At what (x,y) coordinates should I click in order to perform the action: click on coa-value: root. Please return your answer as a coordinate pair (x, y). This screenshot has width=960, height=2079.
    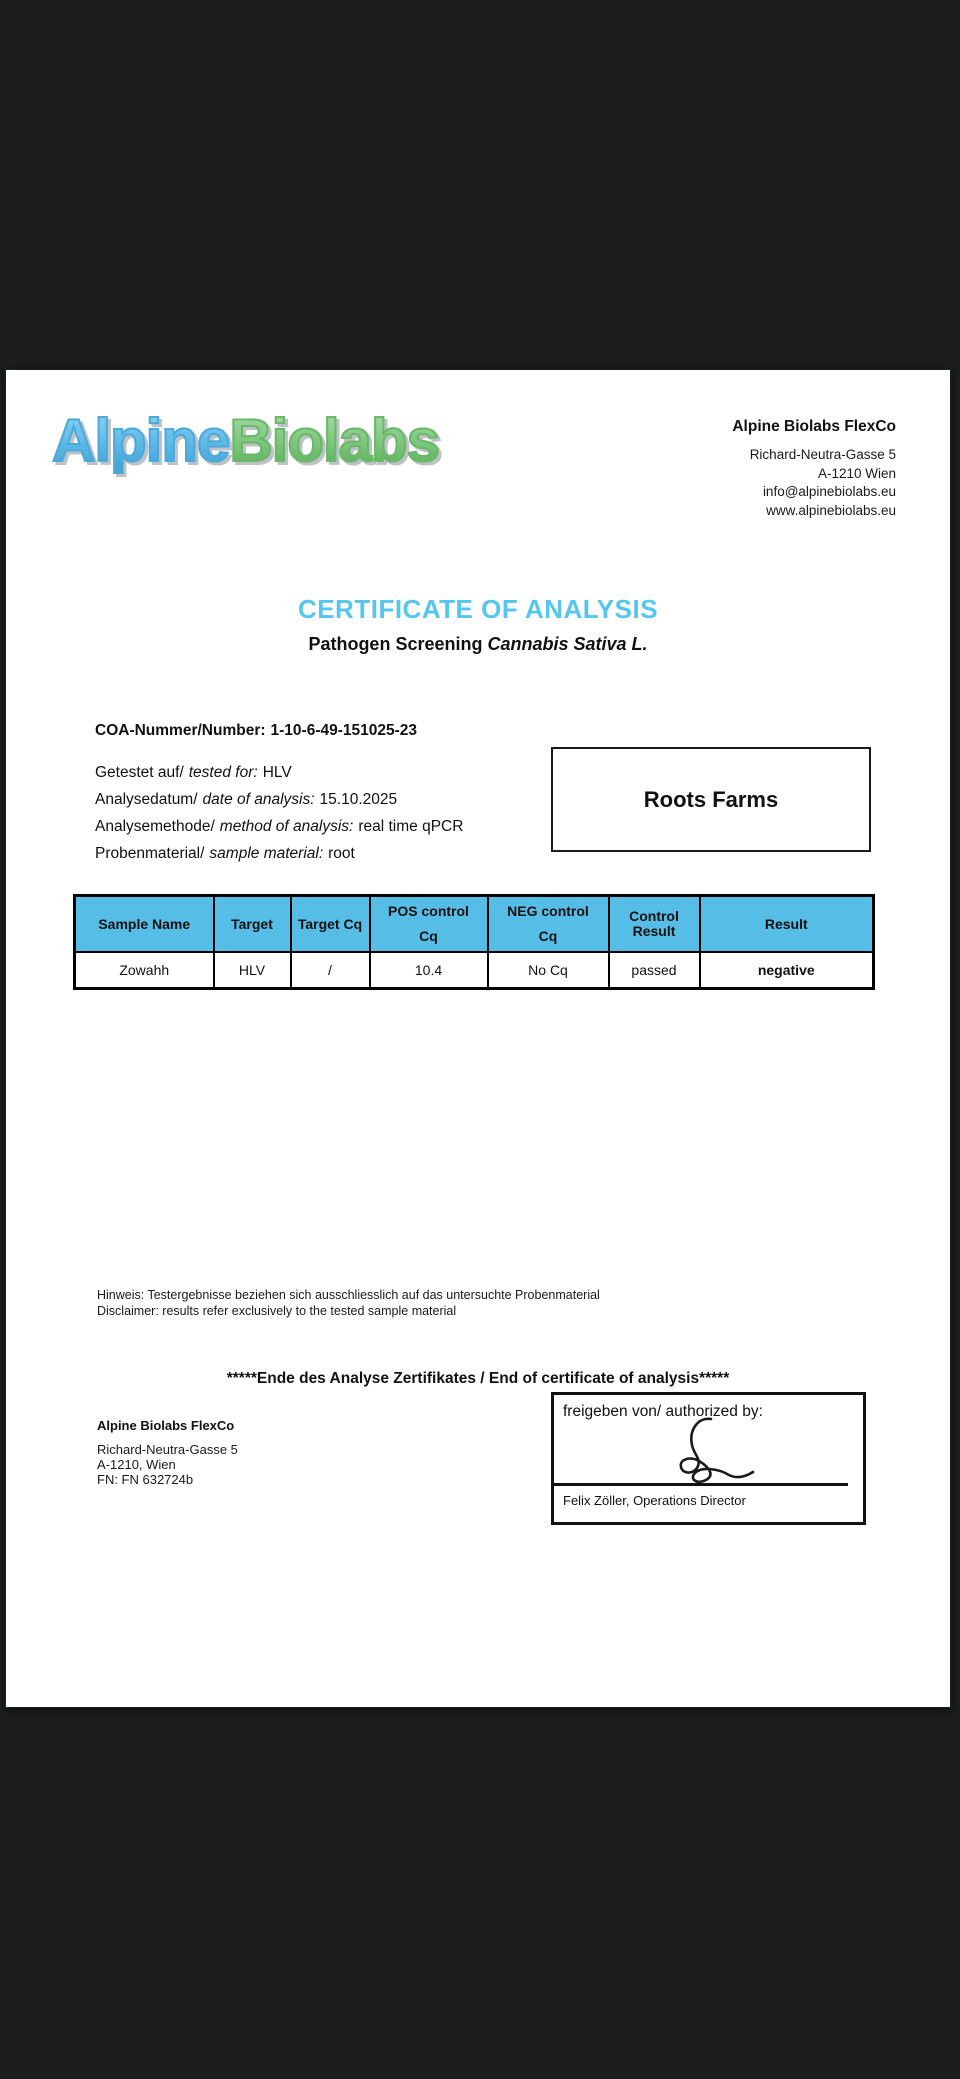
    Looking at the image, I should click on (341, 853).